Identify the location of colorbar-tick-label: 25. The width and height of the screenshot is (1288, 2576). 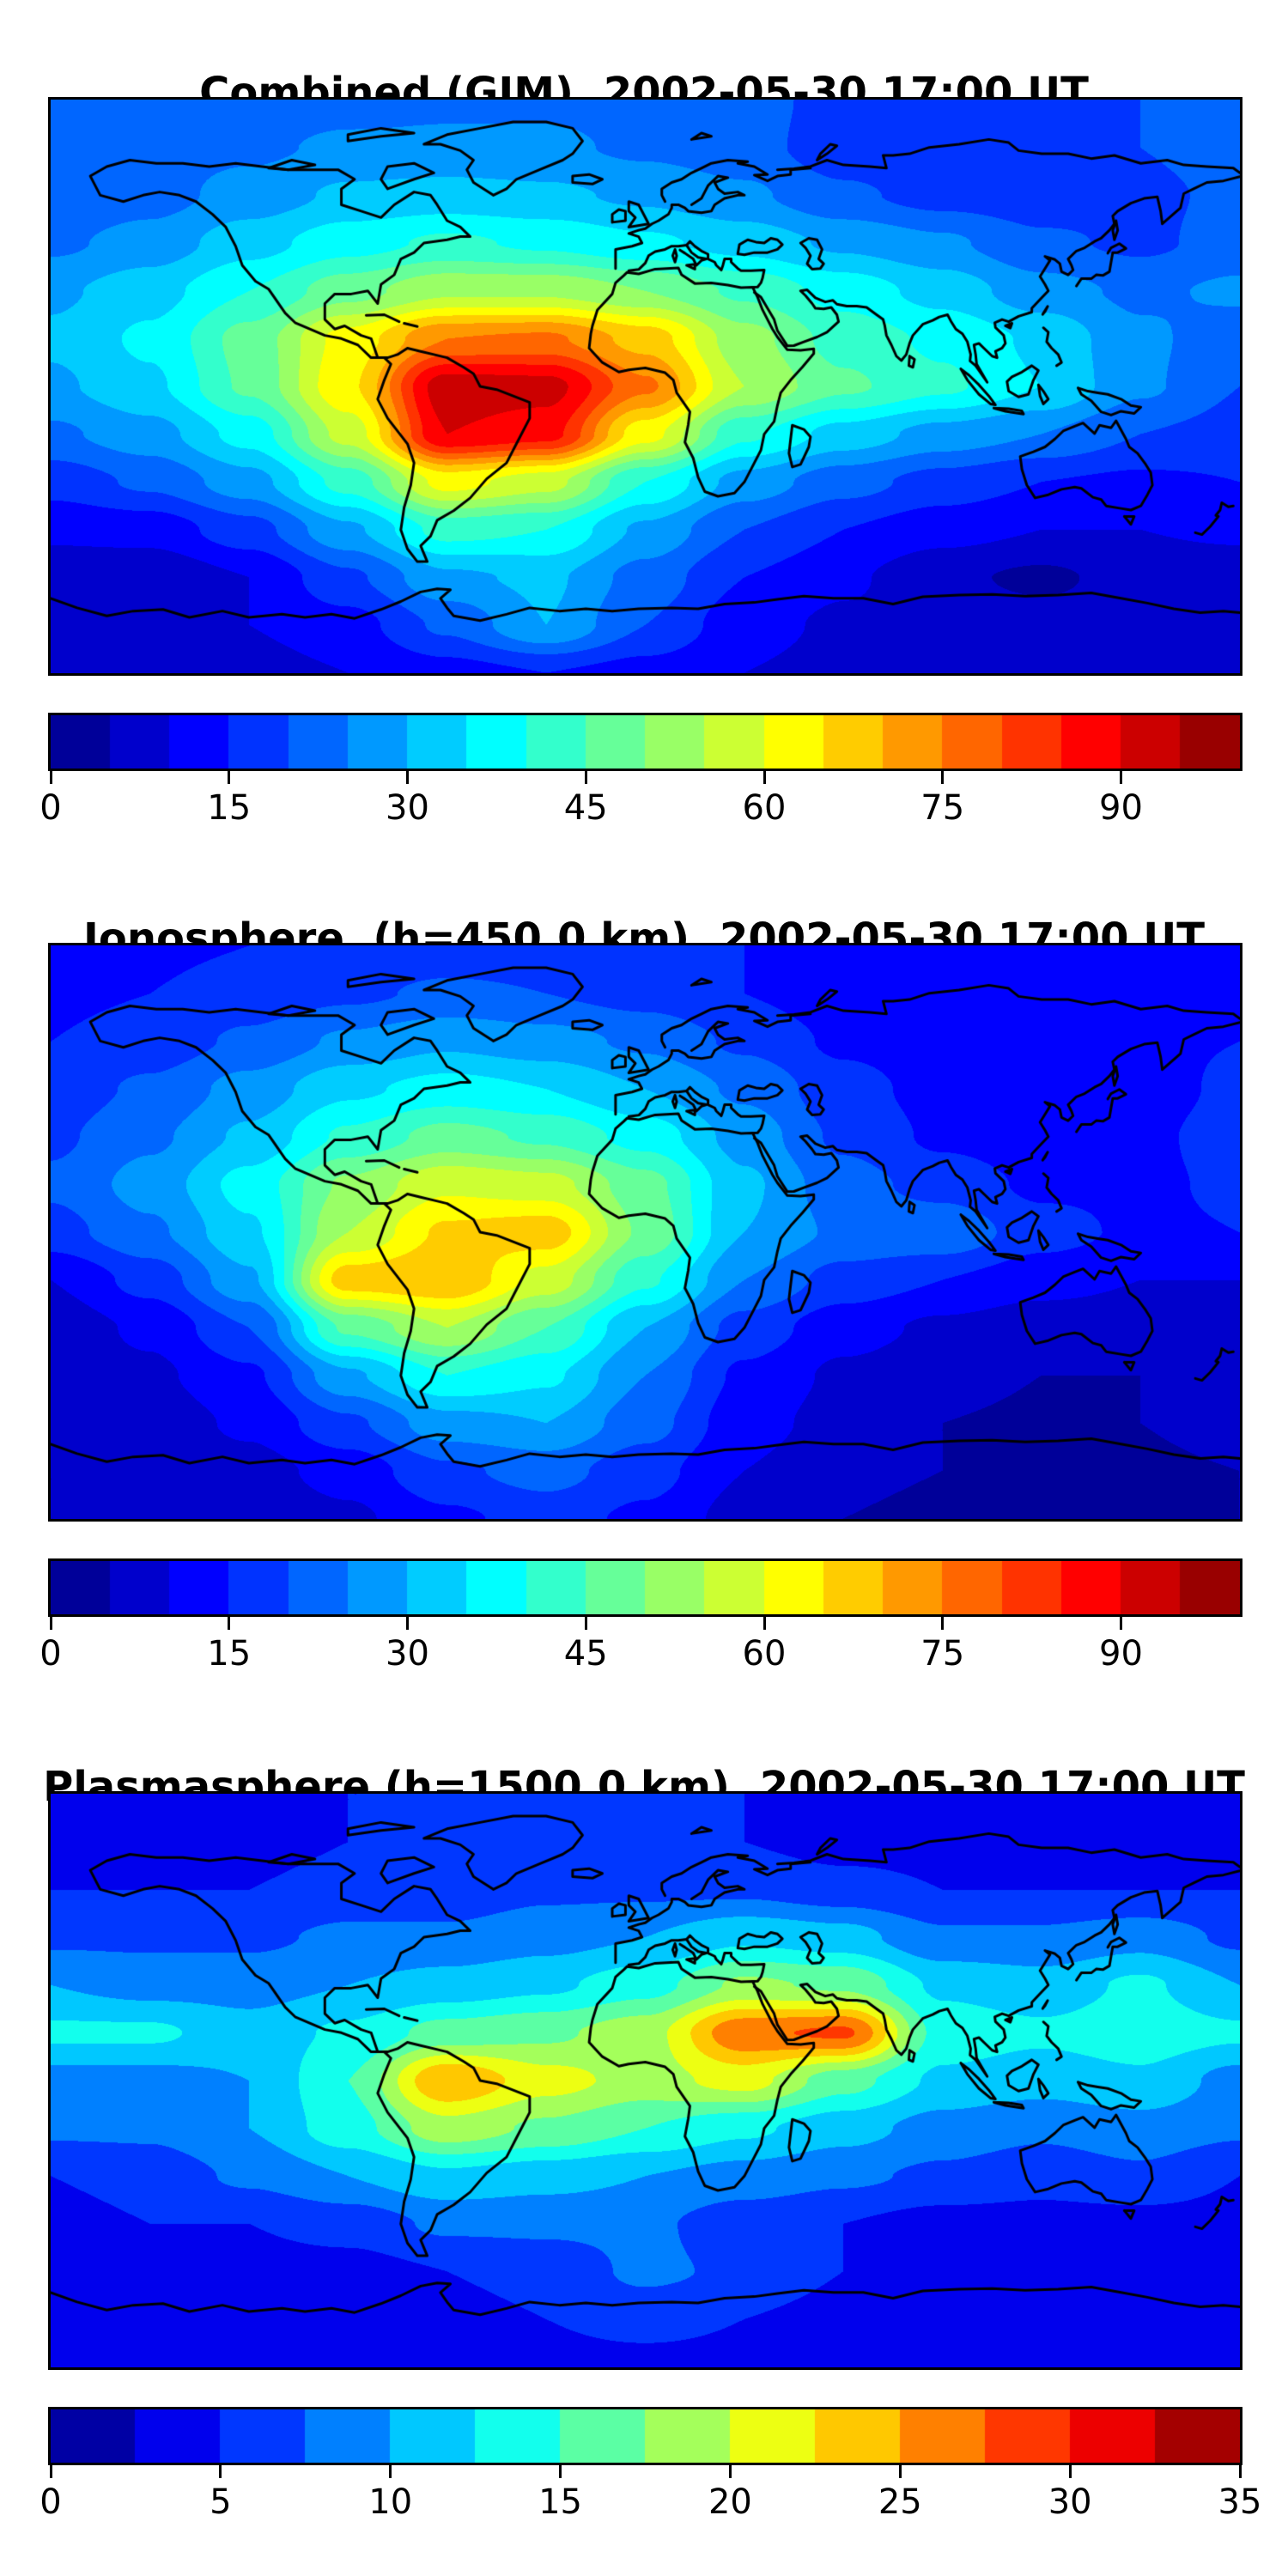
(900, 2502).